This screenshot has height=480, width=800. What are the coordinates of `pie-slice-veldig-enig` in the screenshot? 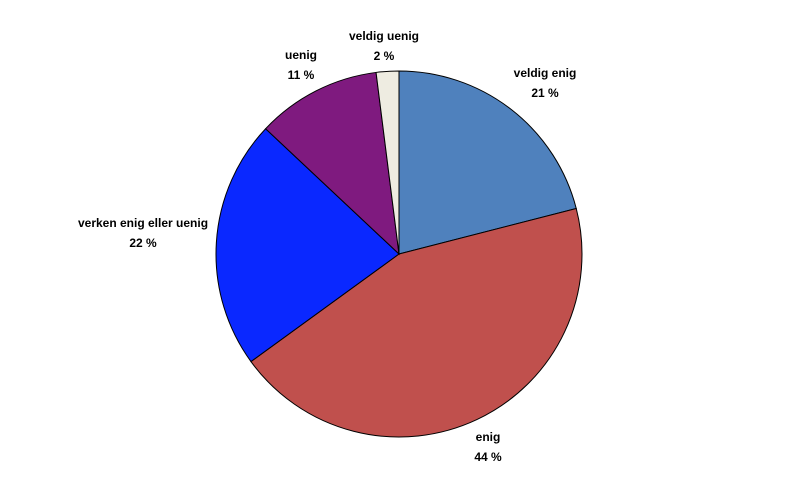 It's located at (487, 162).